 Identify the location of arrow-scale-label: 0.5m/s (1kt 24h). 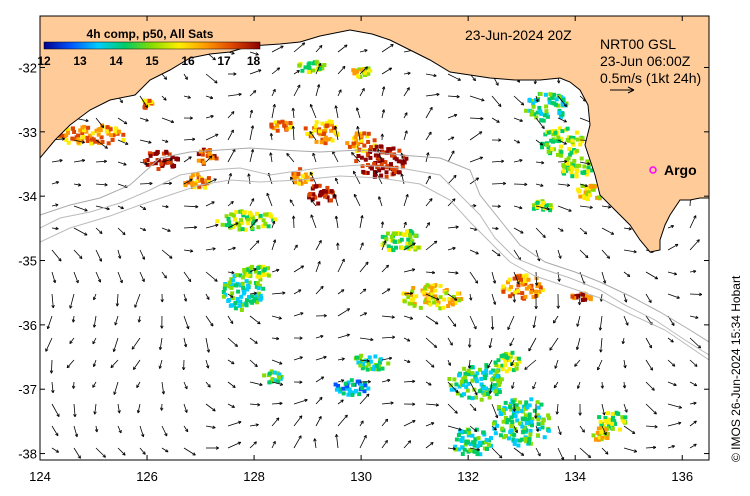
(650, 78).